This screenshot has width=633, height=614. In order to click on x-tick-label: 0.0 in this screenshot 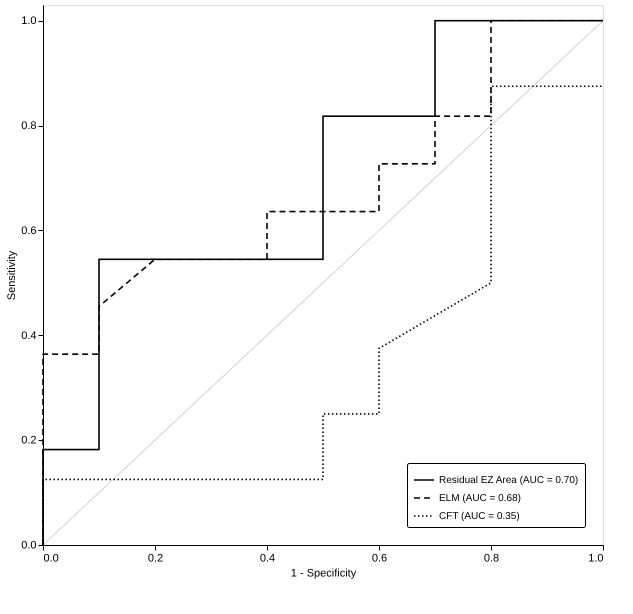, I will do `click(51, 558)`.